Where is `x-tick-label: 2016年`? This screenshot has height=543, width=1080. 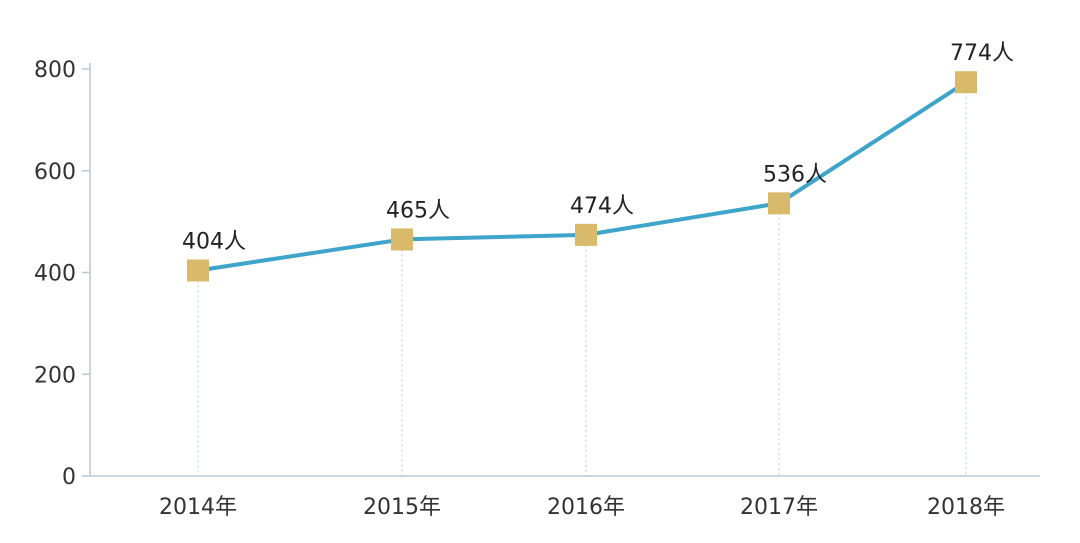 x-tick-label: 2016年 is located at coordinates (586, 507).